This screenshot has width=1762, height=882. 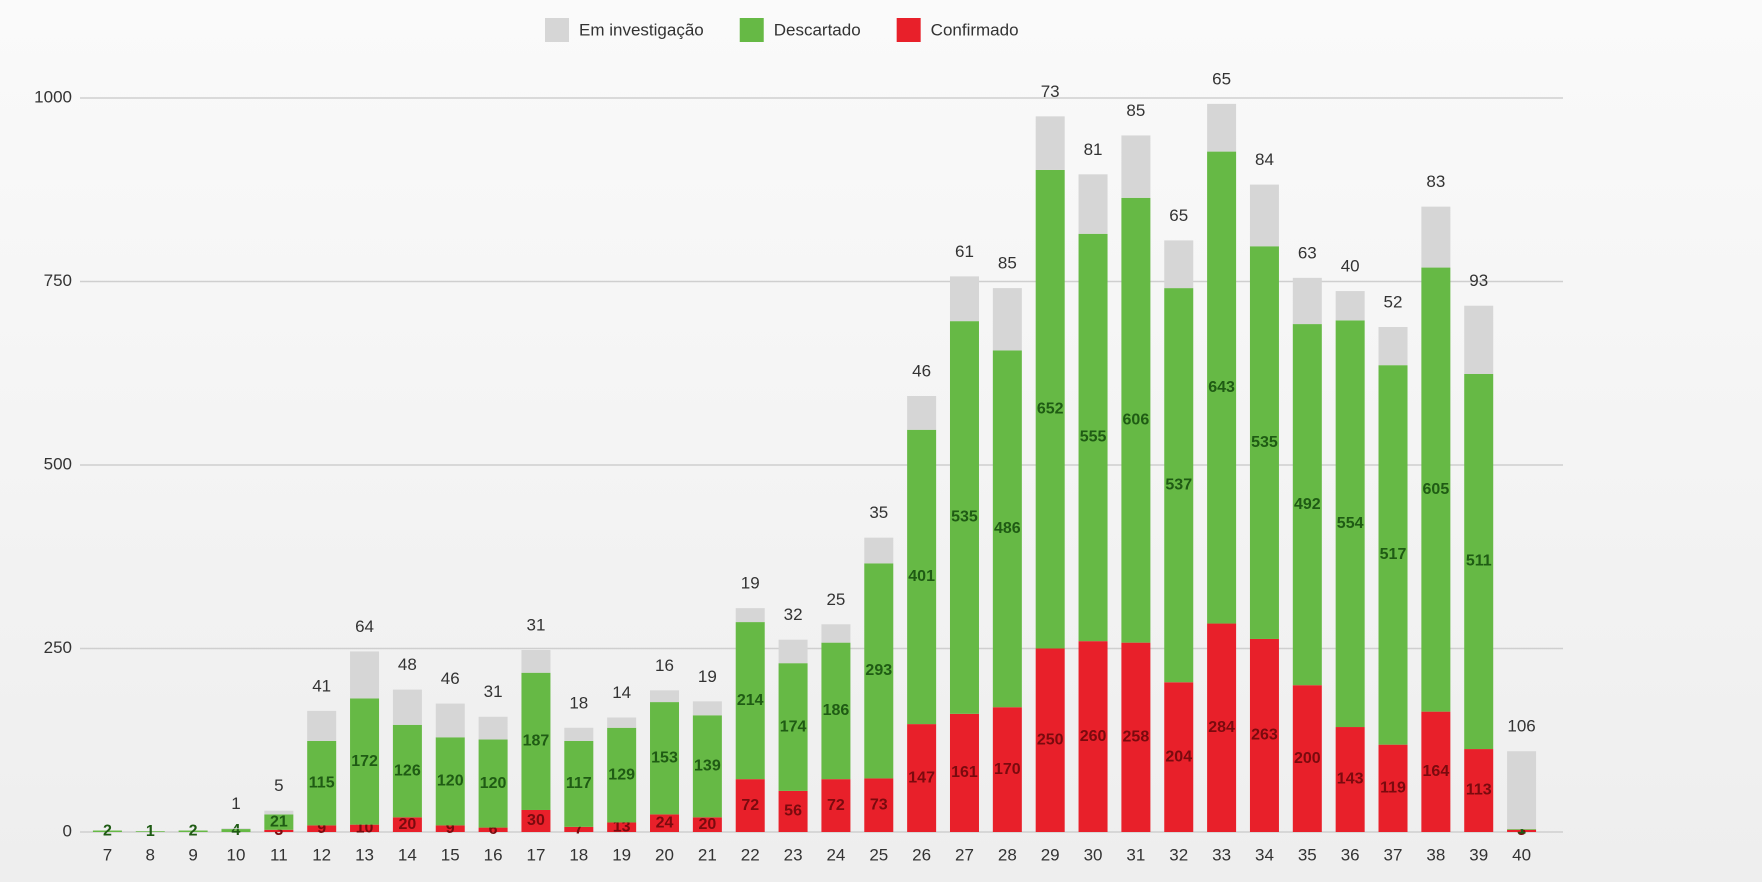 What do you see at coordinates (921, 370) in the screenshot?
I see `data-label: 46` at bounding box center [921, 370].